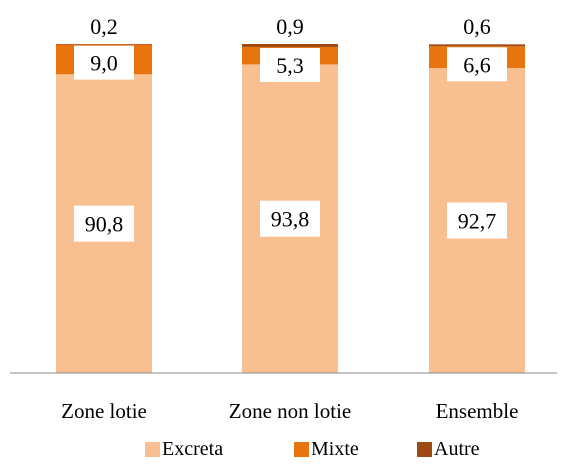 The width and height of the screenshot is (567, 467). What do you see at coordinates (104, 26) in the screenshot?
I see `data-label-autre-1: 0,2` at bounding box center [104, 26].